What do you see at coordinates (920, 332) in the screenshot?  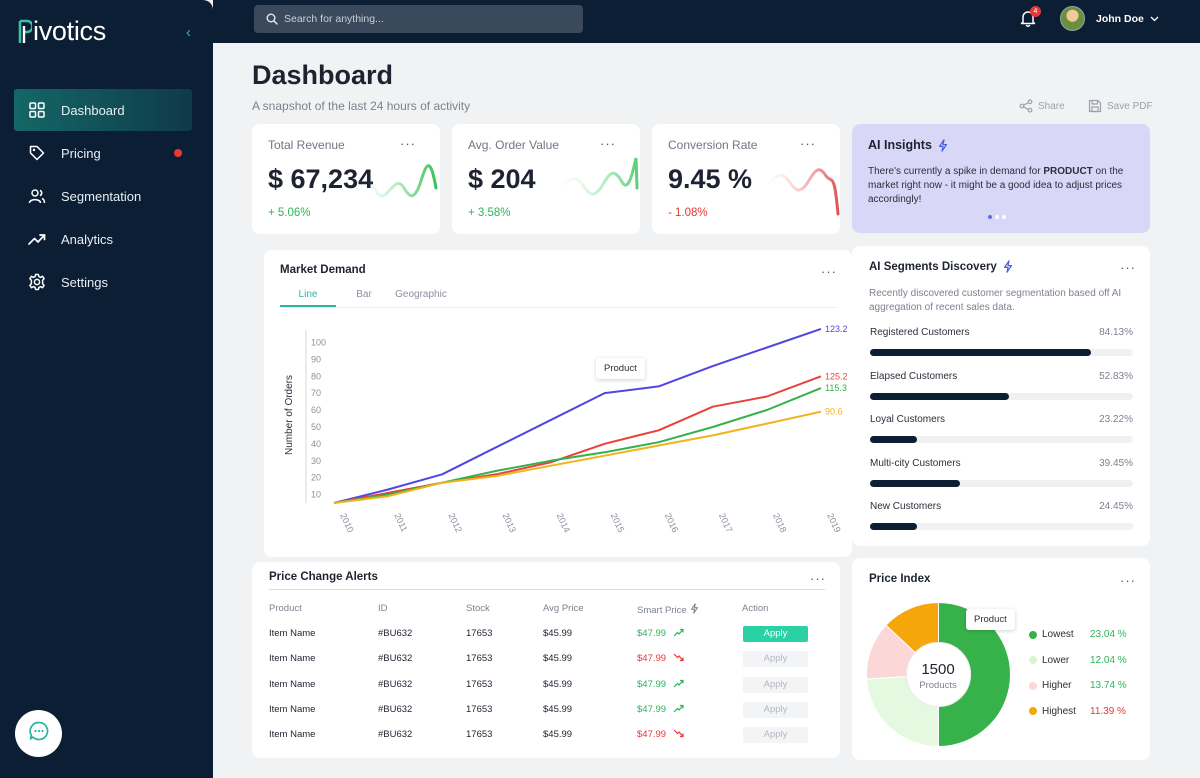 I see `segment-name: Registered Customers` at bounding box center [920, 332].